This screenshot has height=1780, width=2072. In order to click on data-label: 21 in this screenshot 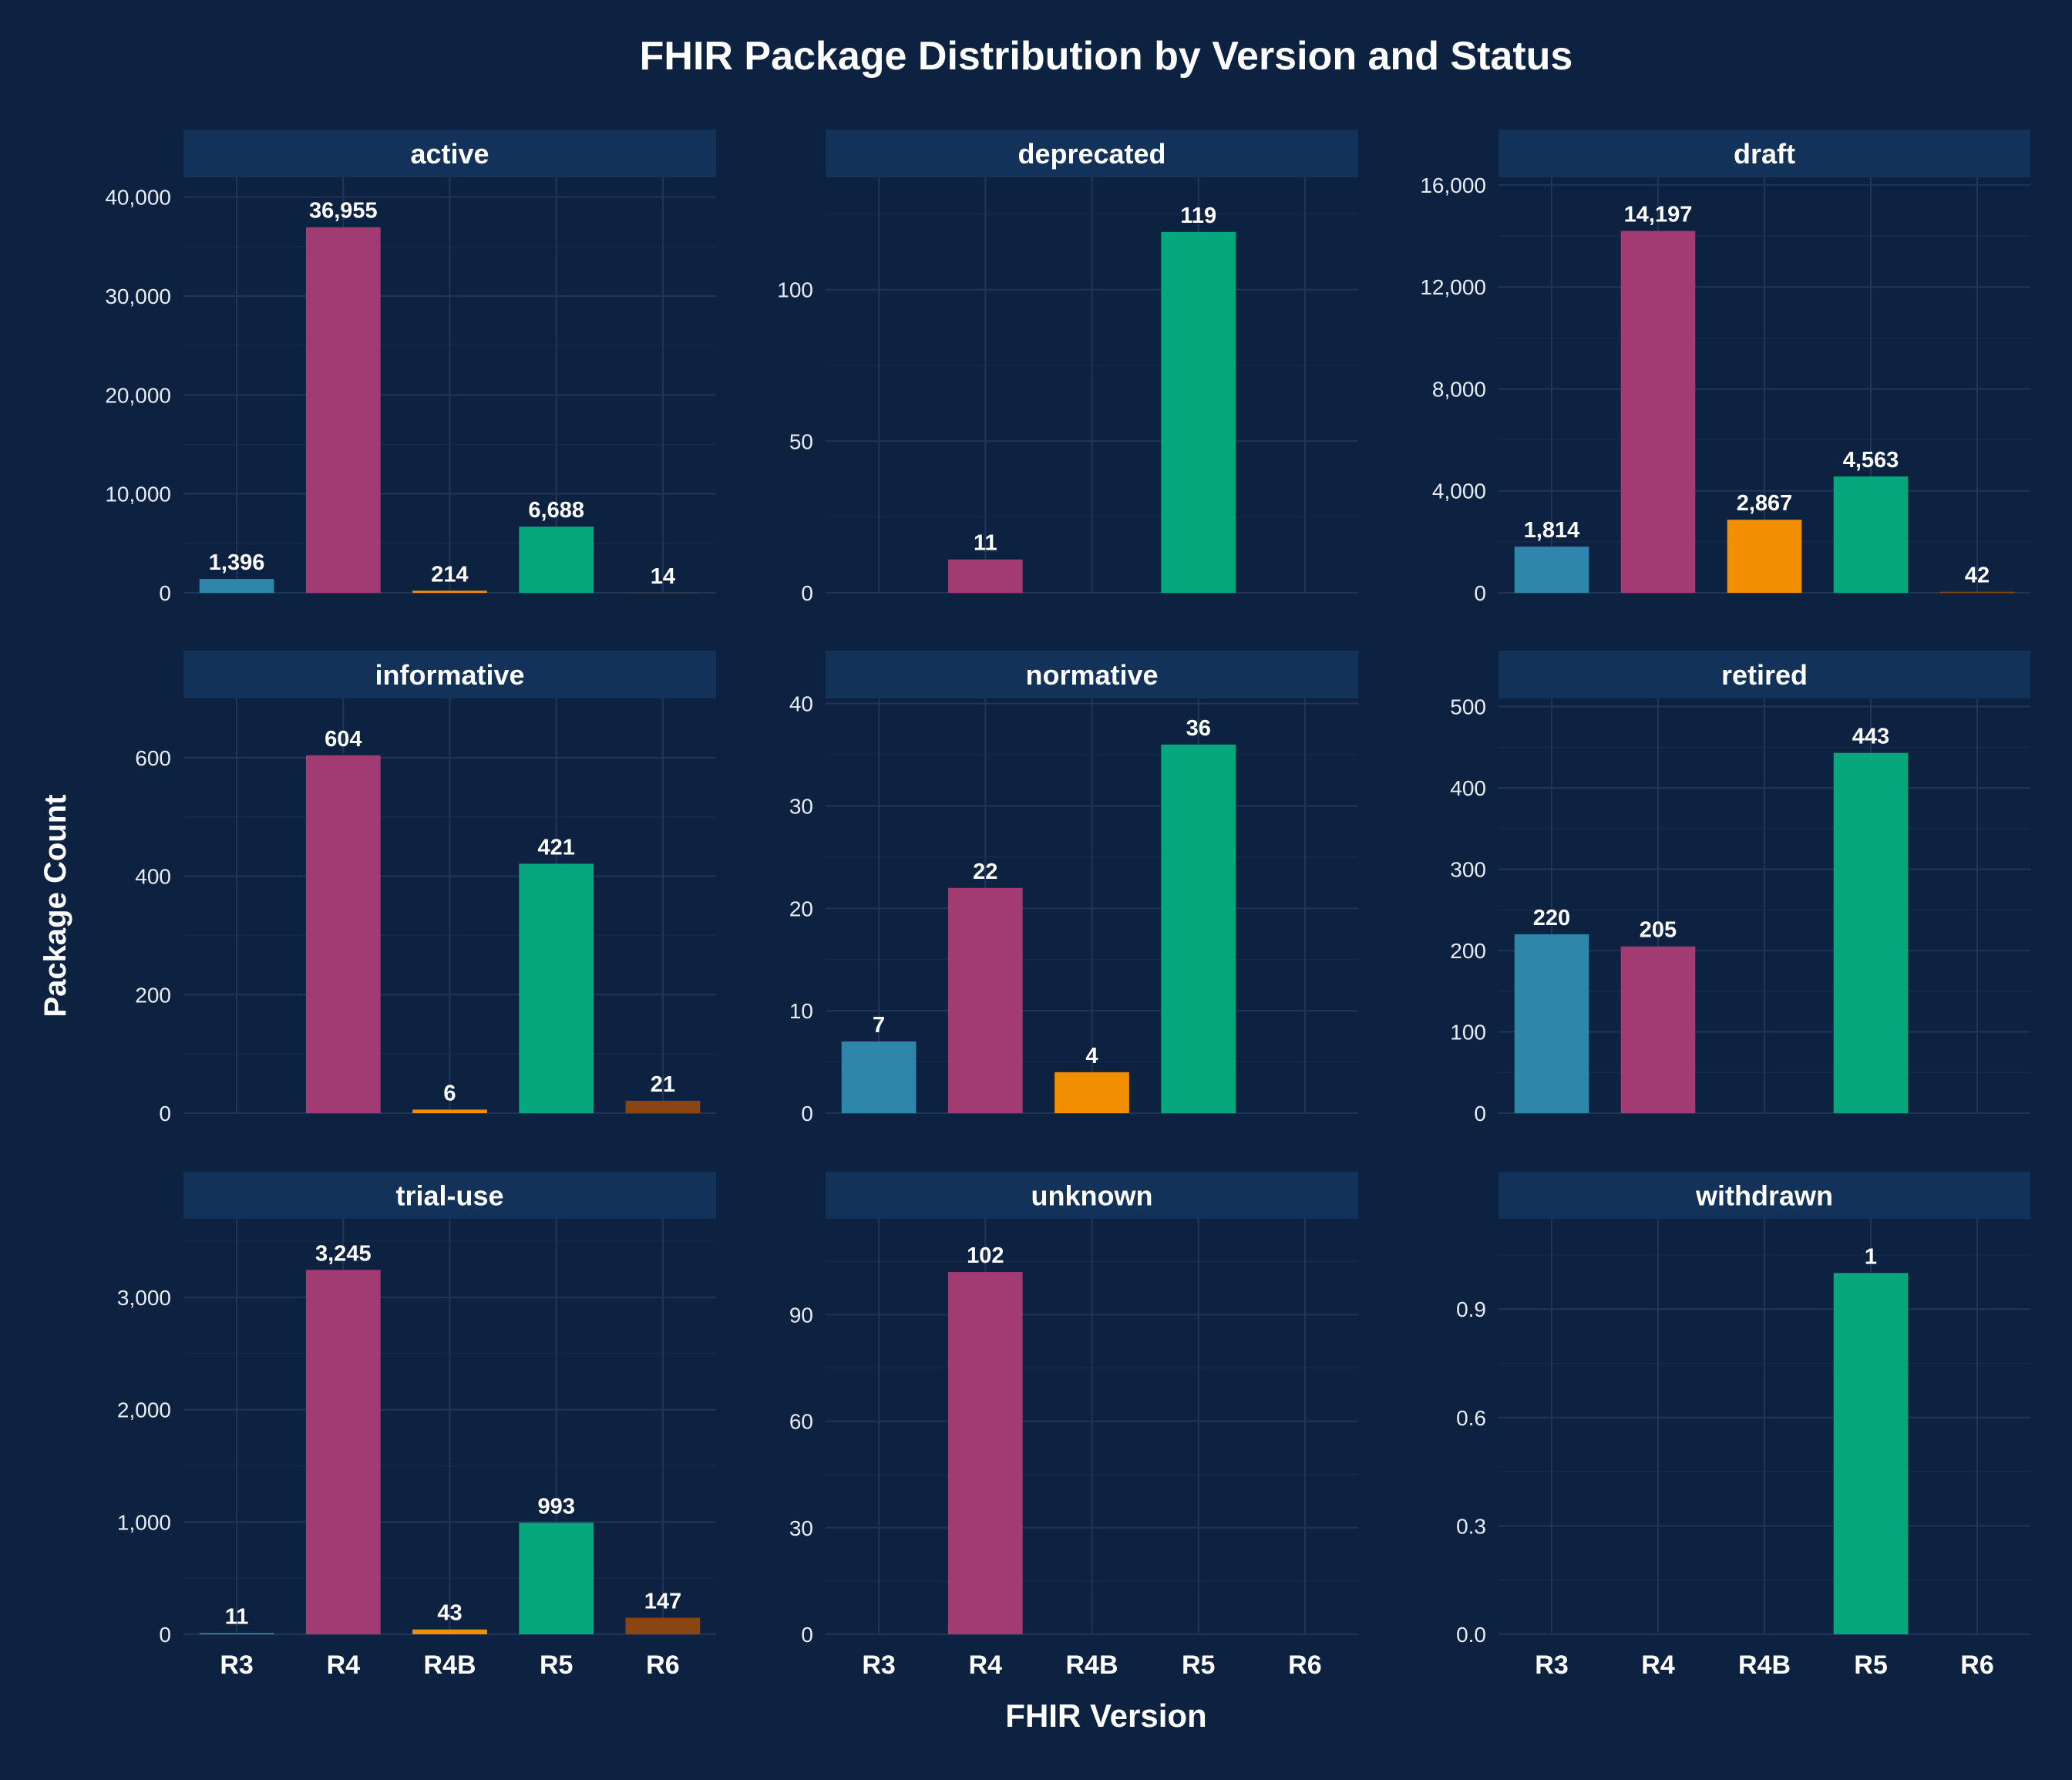, I will do `click(663, 1084)`.